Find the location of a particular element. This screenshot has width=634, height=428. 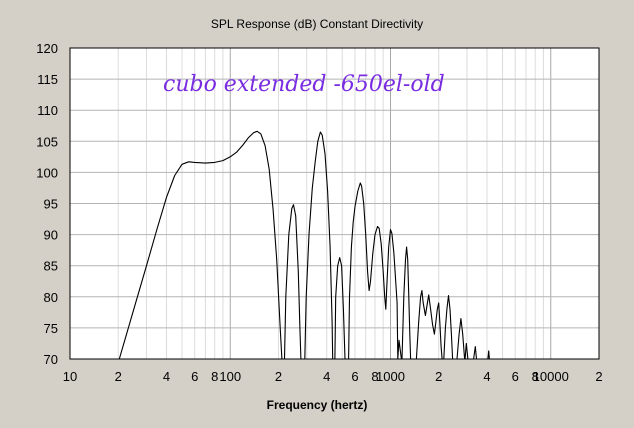

y-tick-label: 115 is located at coordinates (47, 79).